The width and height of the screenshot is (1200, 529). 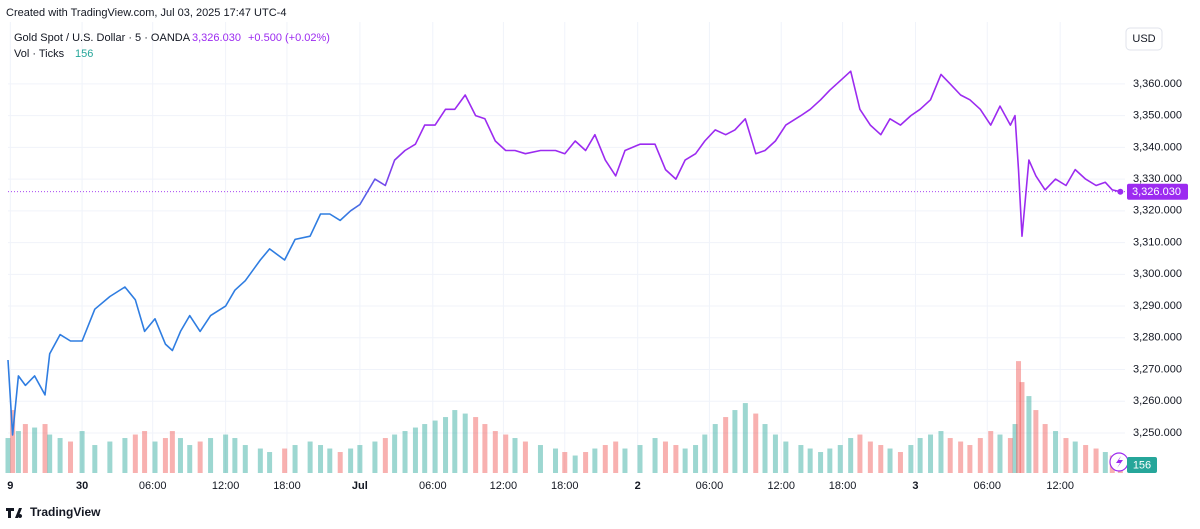 What do you see at coordinates (1142, 465) in the screenshot?
I see `volume-badge` at bounding box center [1142, 465].